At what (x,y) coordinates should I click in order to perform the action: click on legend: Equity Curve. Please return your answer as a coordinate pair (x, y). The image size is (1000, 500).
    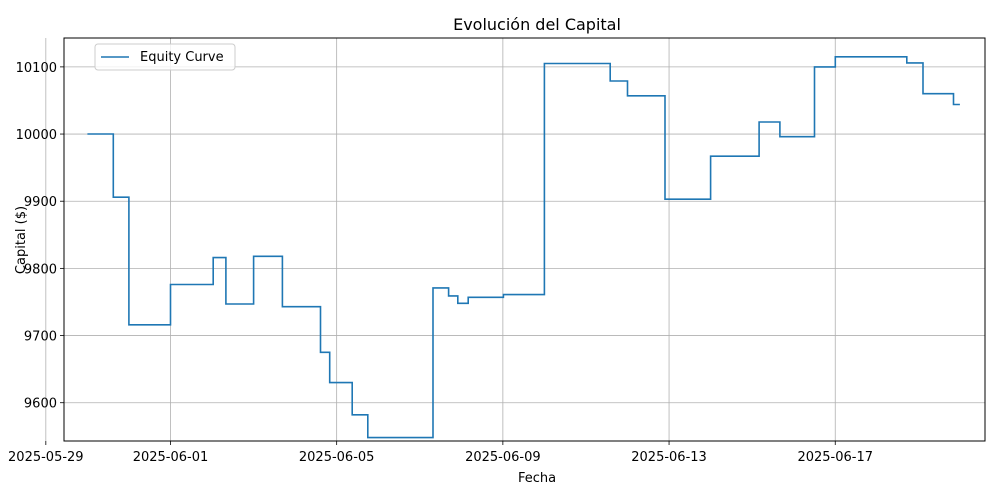
    Looking at the image, I should click on (165, 57).